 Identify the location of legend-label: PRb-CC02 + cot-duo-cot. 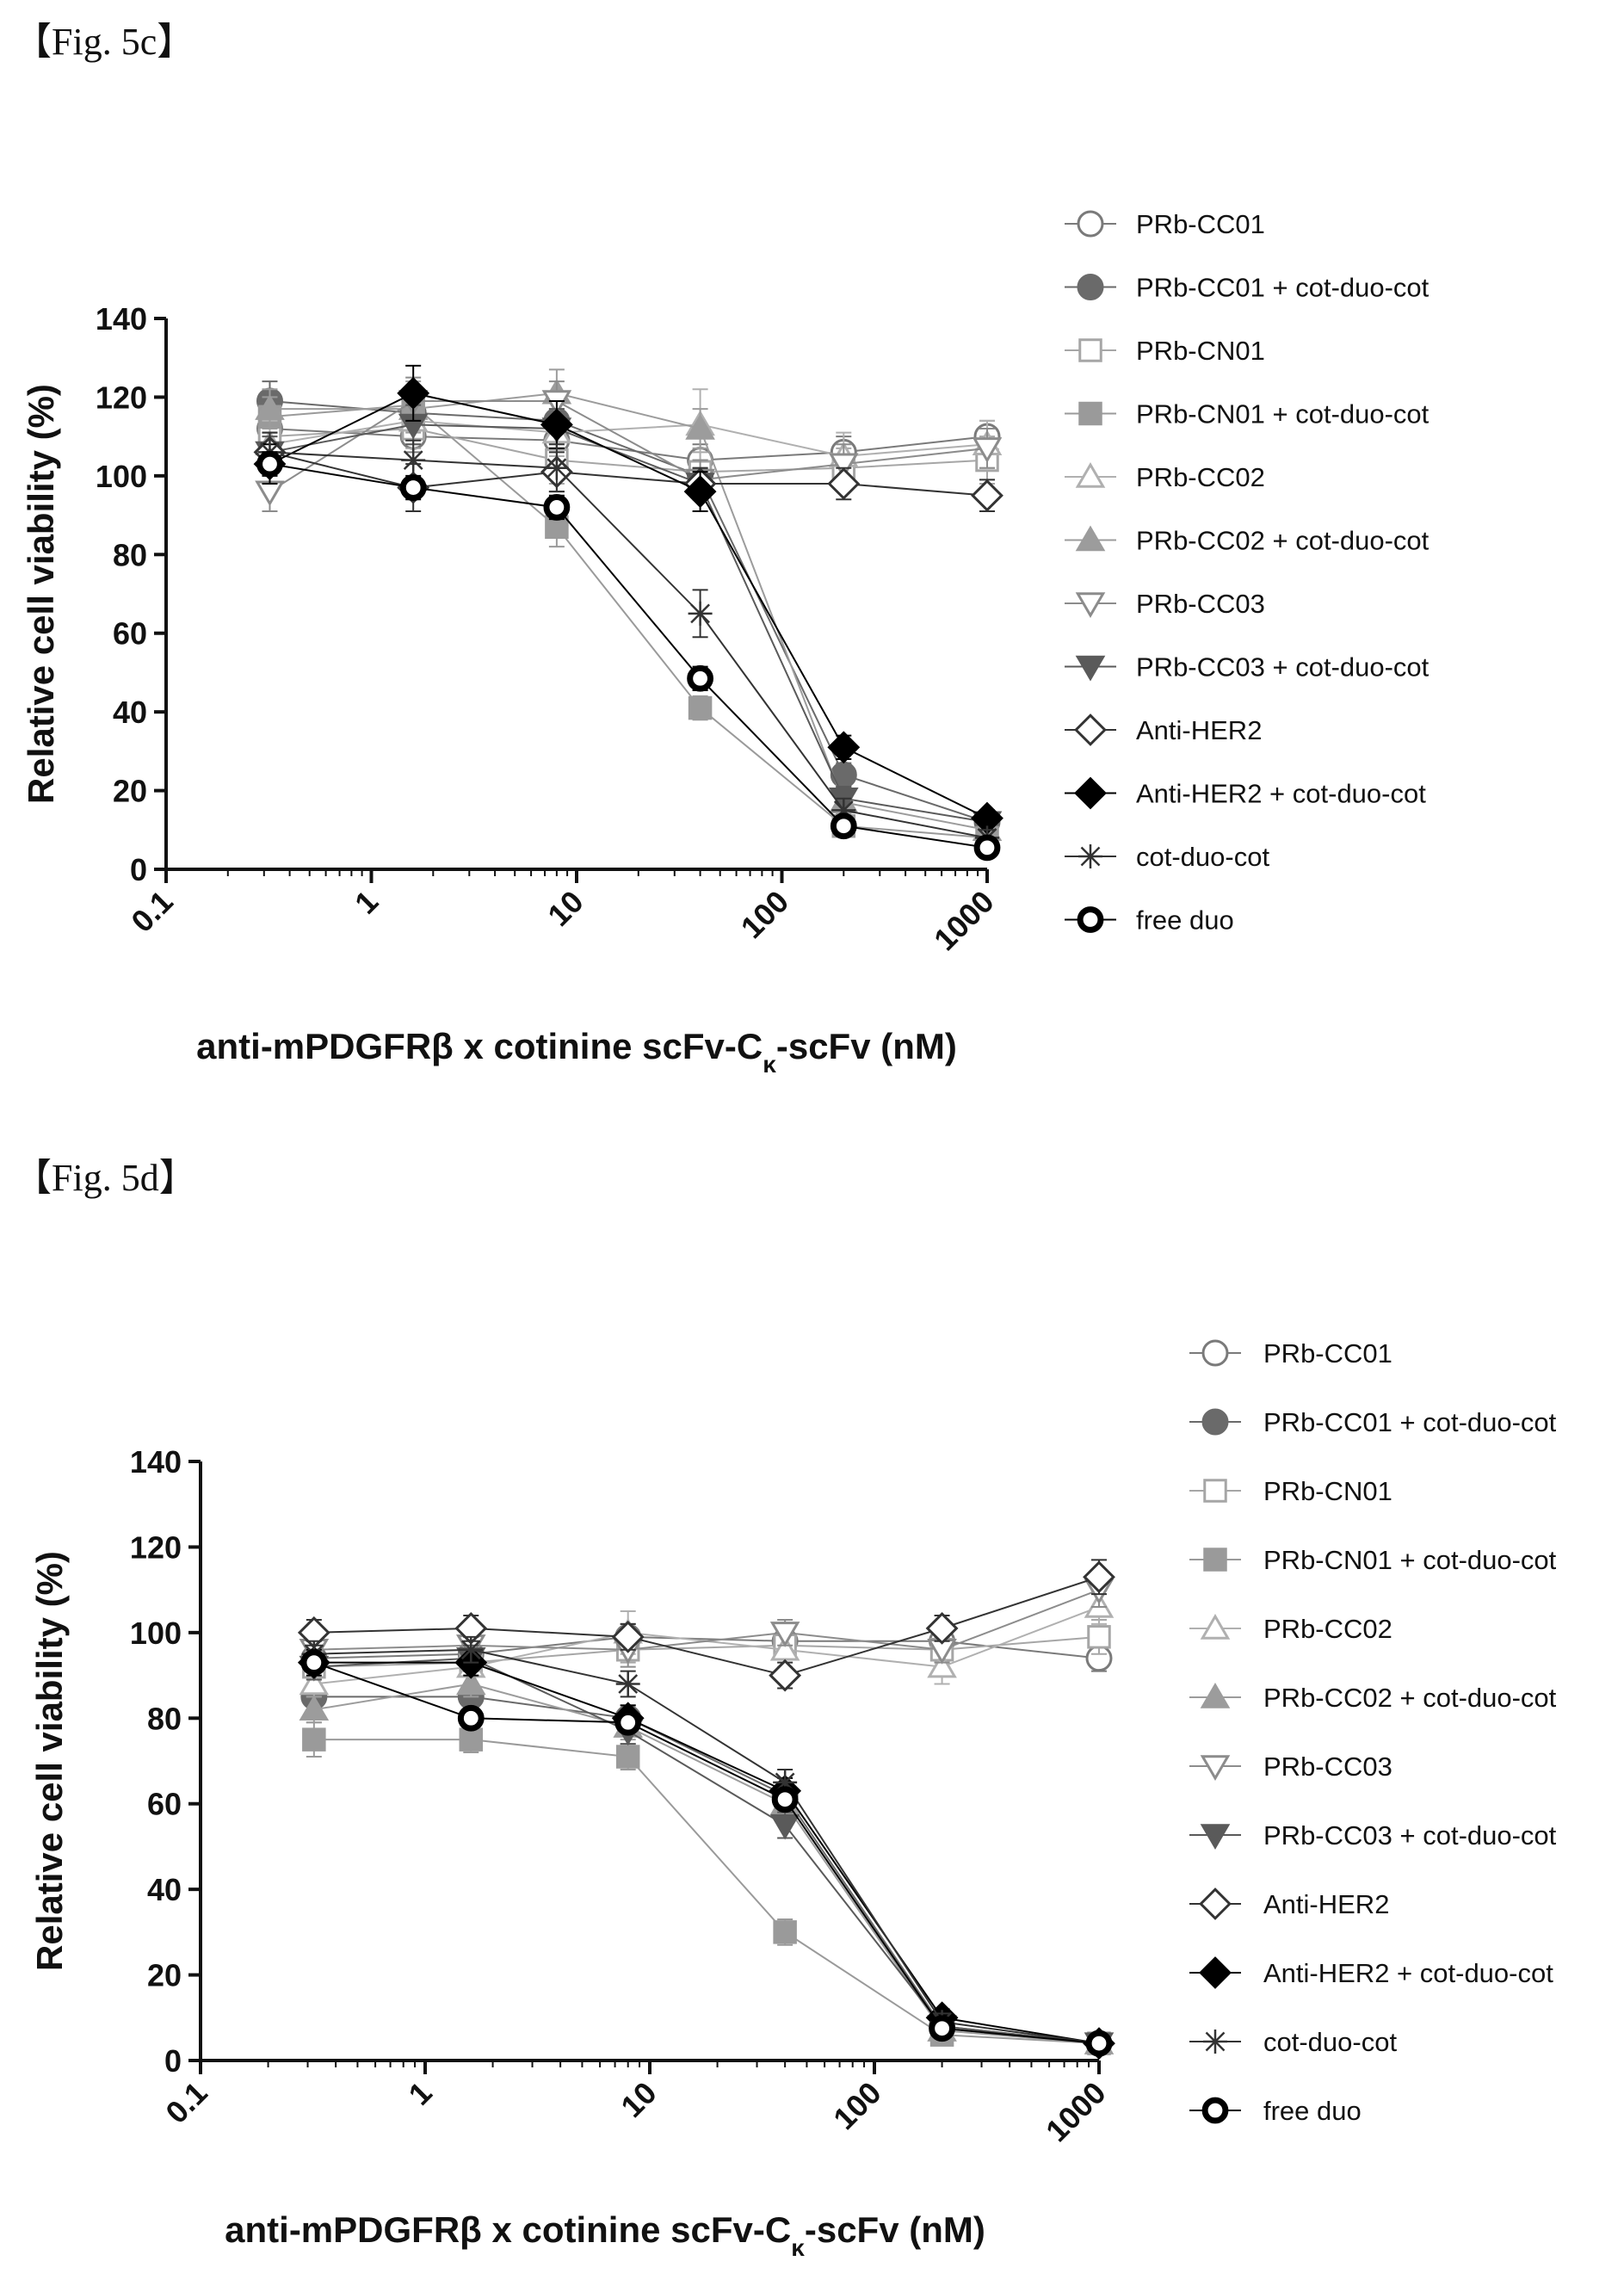
(1410, 1698).